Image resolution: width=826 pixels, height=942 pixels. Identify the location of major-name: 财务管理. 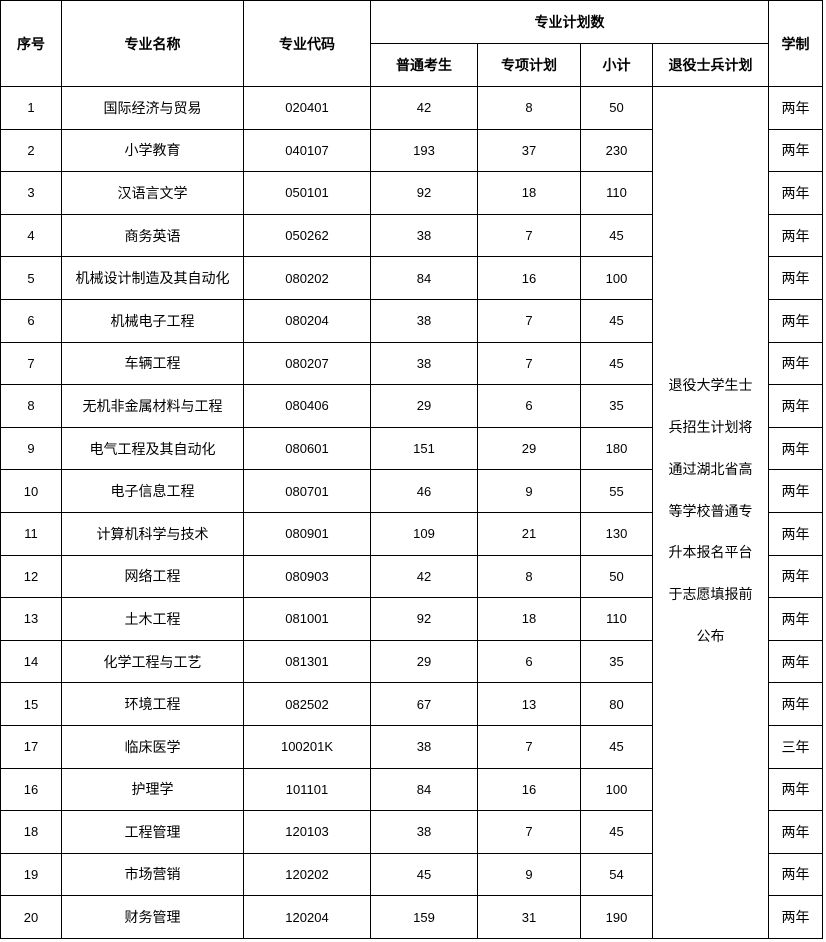
(152, 917).